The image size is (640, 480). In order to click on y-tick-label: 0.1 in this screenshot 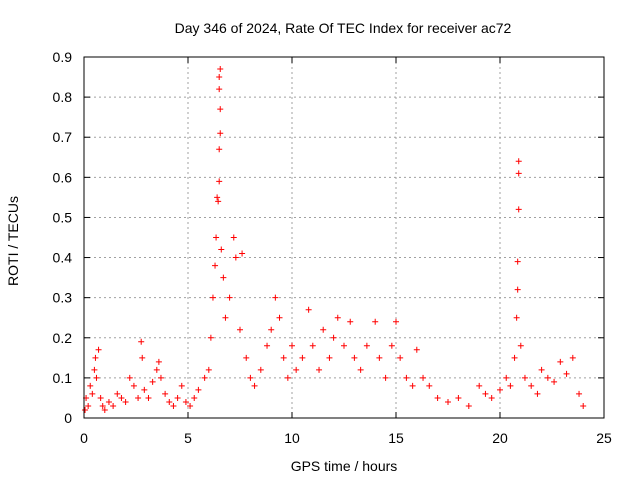, I will do `click(63, 378)`.